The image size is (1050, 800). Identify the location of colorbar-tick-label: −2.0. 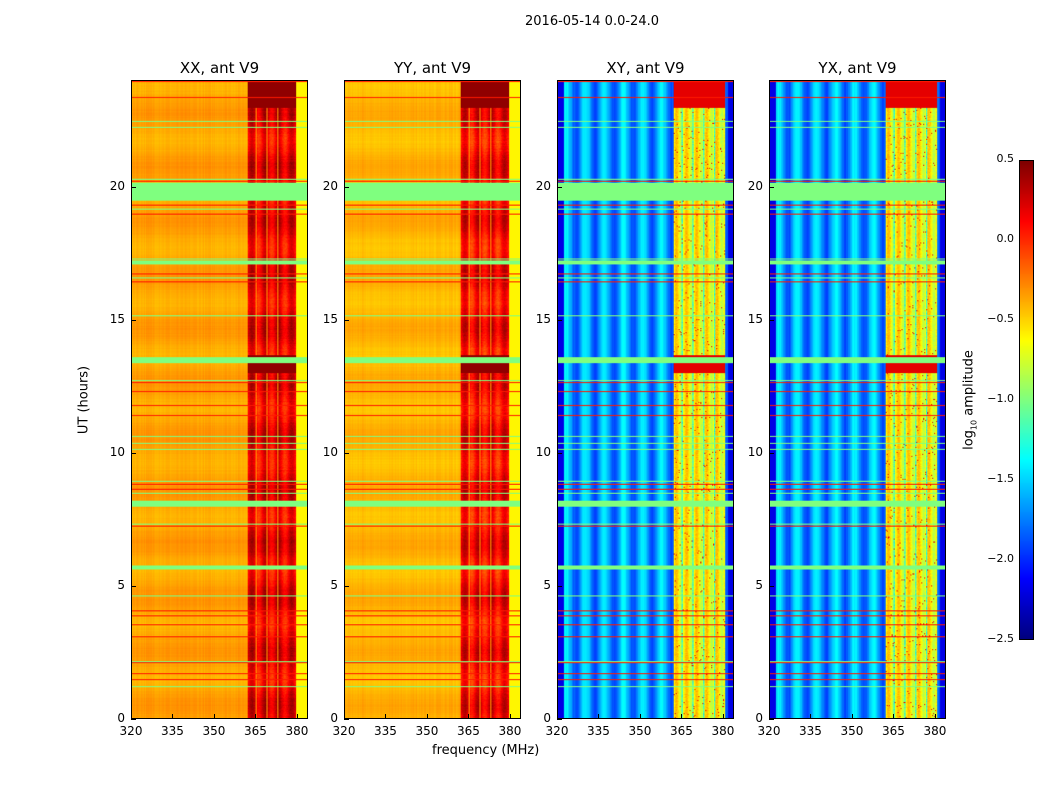
(1000, 558).